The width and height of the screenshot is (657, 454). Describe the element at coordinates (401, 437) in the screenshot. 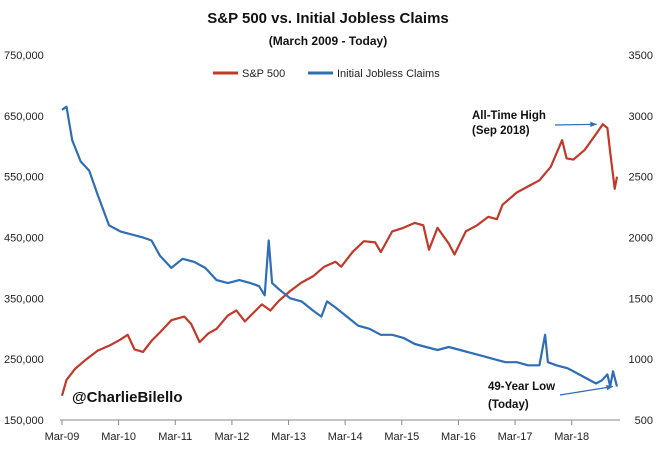

I see `x-tick-label: Mar-15` at that location.